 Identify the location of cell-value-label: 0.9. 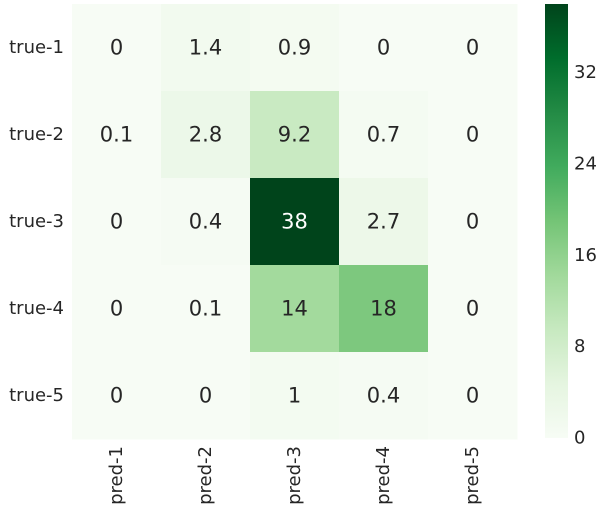
(294, 48).